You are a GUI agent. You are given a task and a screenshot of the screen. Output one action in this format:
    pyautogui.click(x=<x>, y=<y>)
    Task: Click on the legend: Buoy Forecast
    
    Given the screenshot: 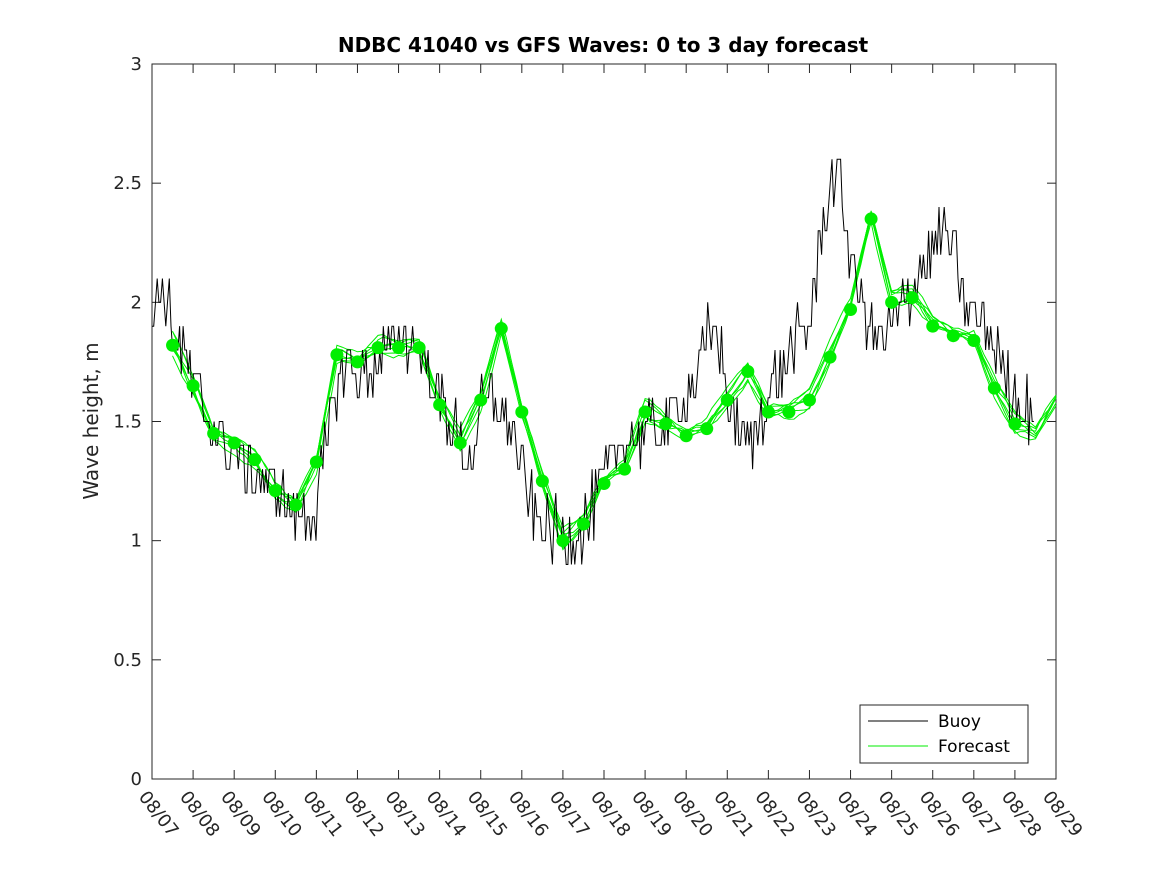 What is the action you would take?
    pyautogui.click(x=944, y=734)
    